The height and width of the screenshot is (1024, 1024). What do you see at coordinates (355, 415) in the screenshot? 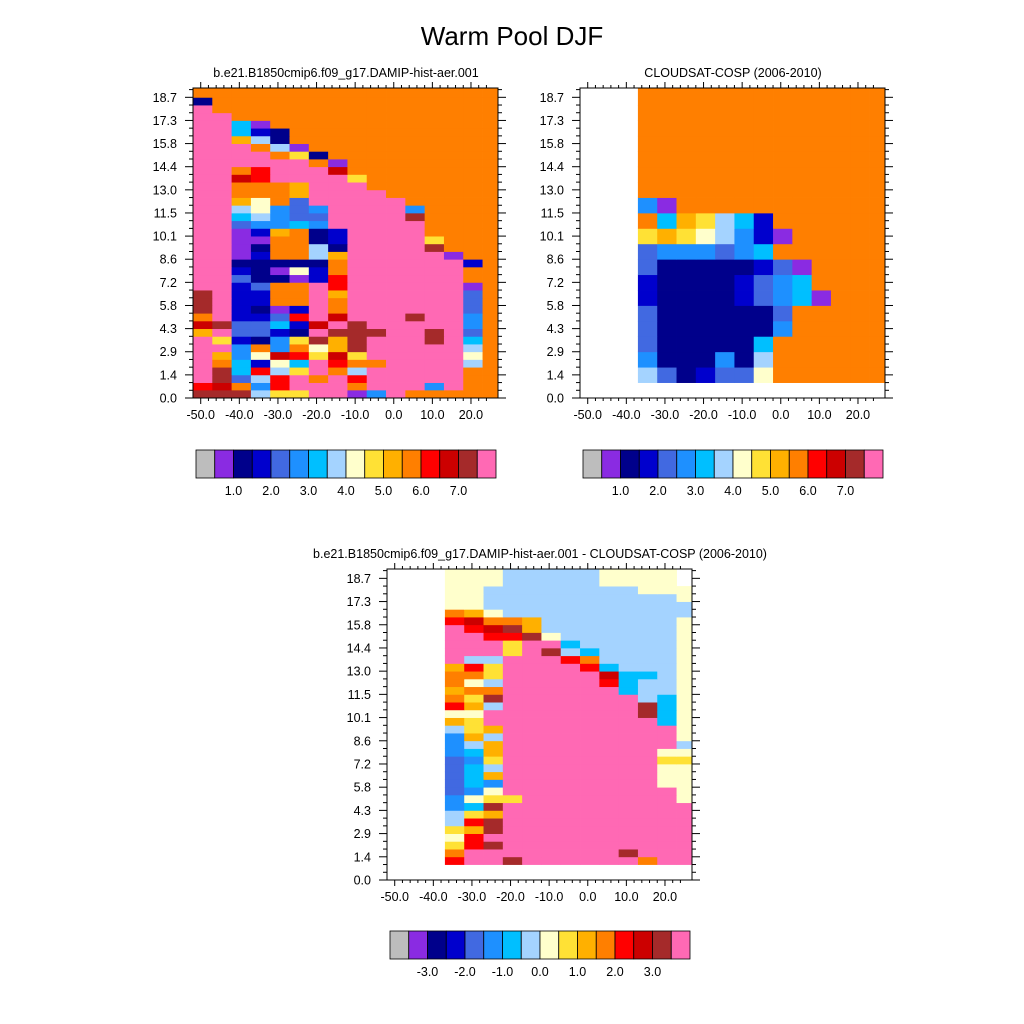
I see `x-tick-label: -10.0` at bounding box center [355, 415].